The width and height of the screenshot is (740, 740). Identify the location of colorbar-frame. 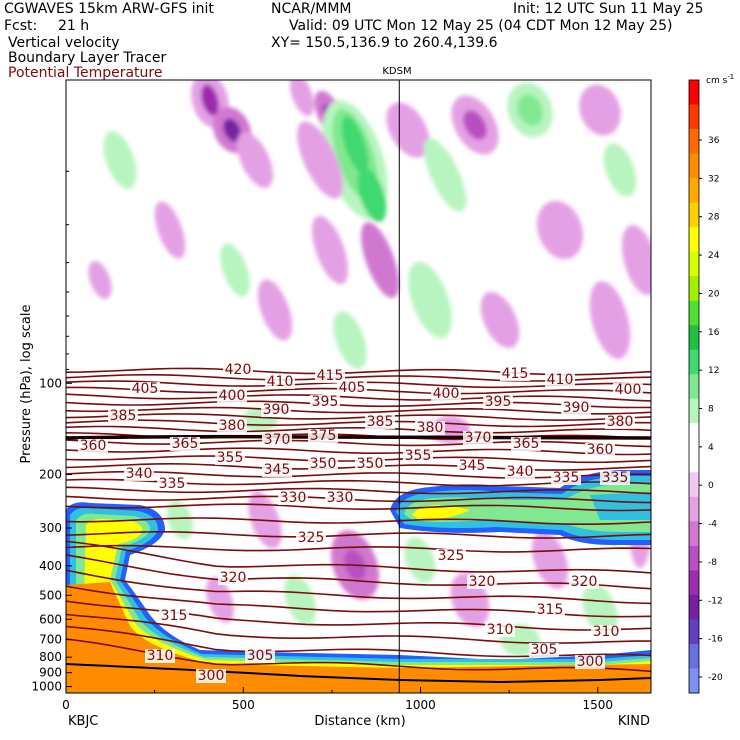
(694, 386).